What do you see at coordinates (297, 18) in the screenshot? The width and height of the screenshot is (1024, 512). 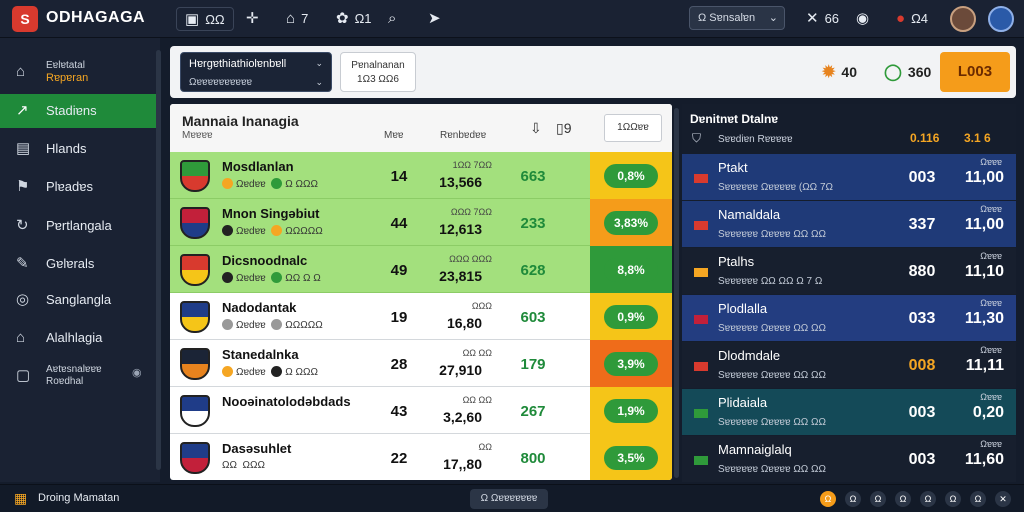 I see `home-button: ⌂ 7` at bounding box center [297, 18].